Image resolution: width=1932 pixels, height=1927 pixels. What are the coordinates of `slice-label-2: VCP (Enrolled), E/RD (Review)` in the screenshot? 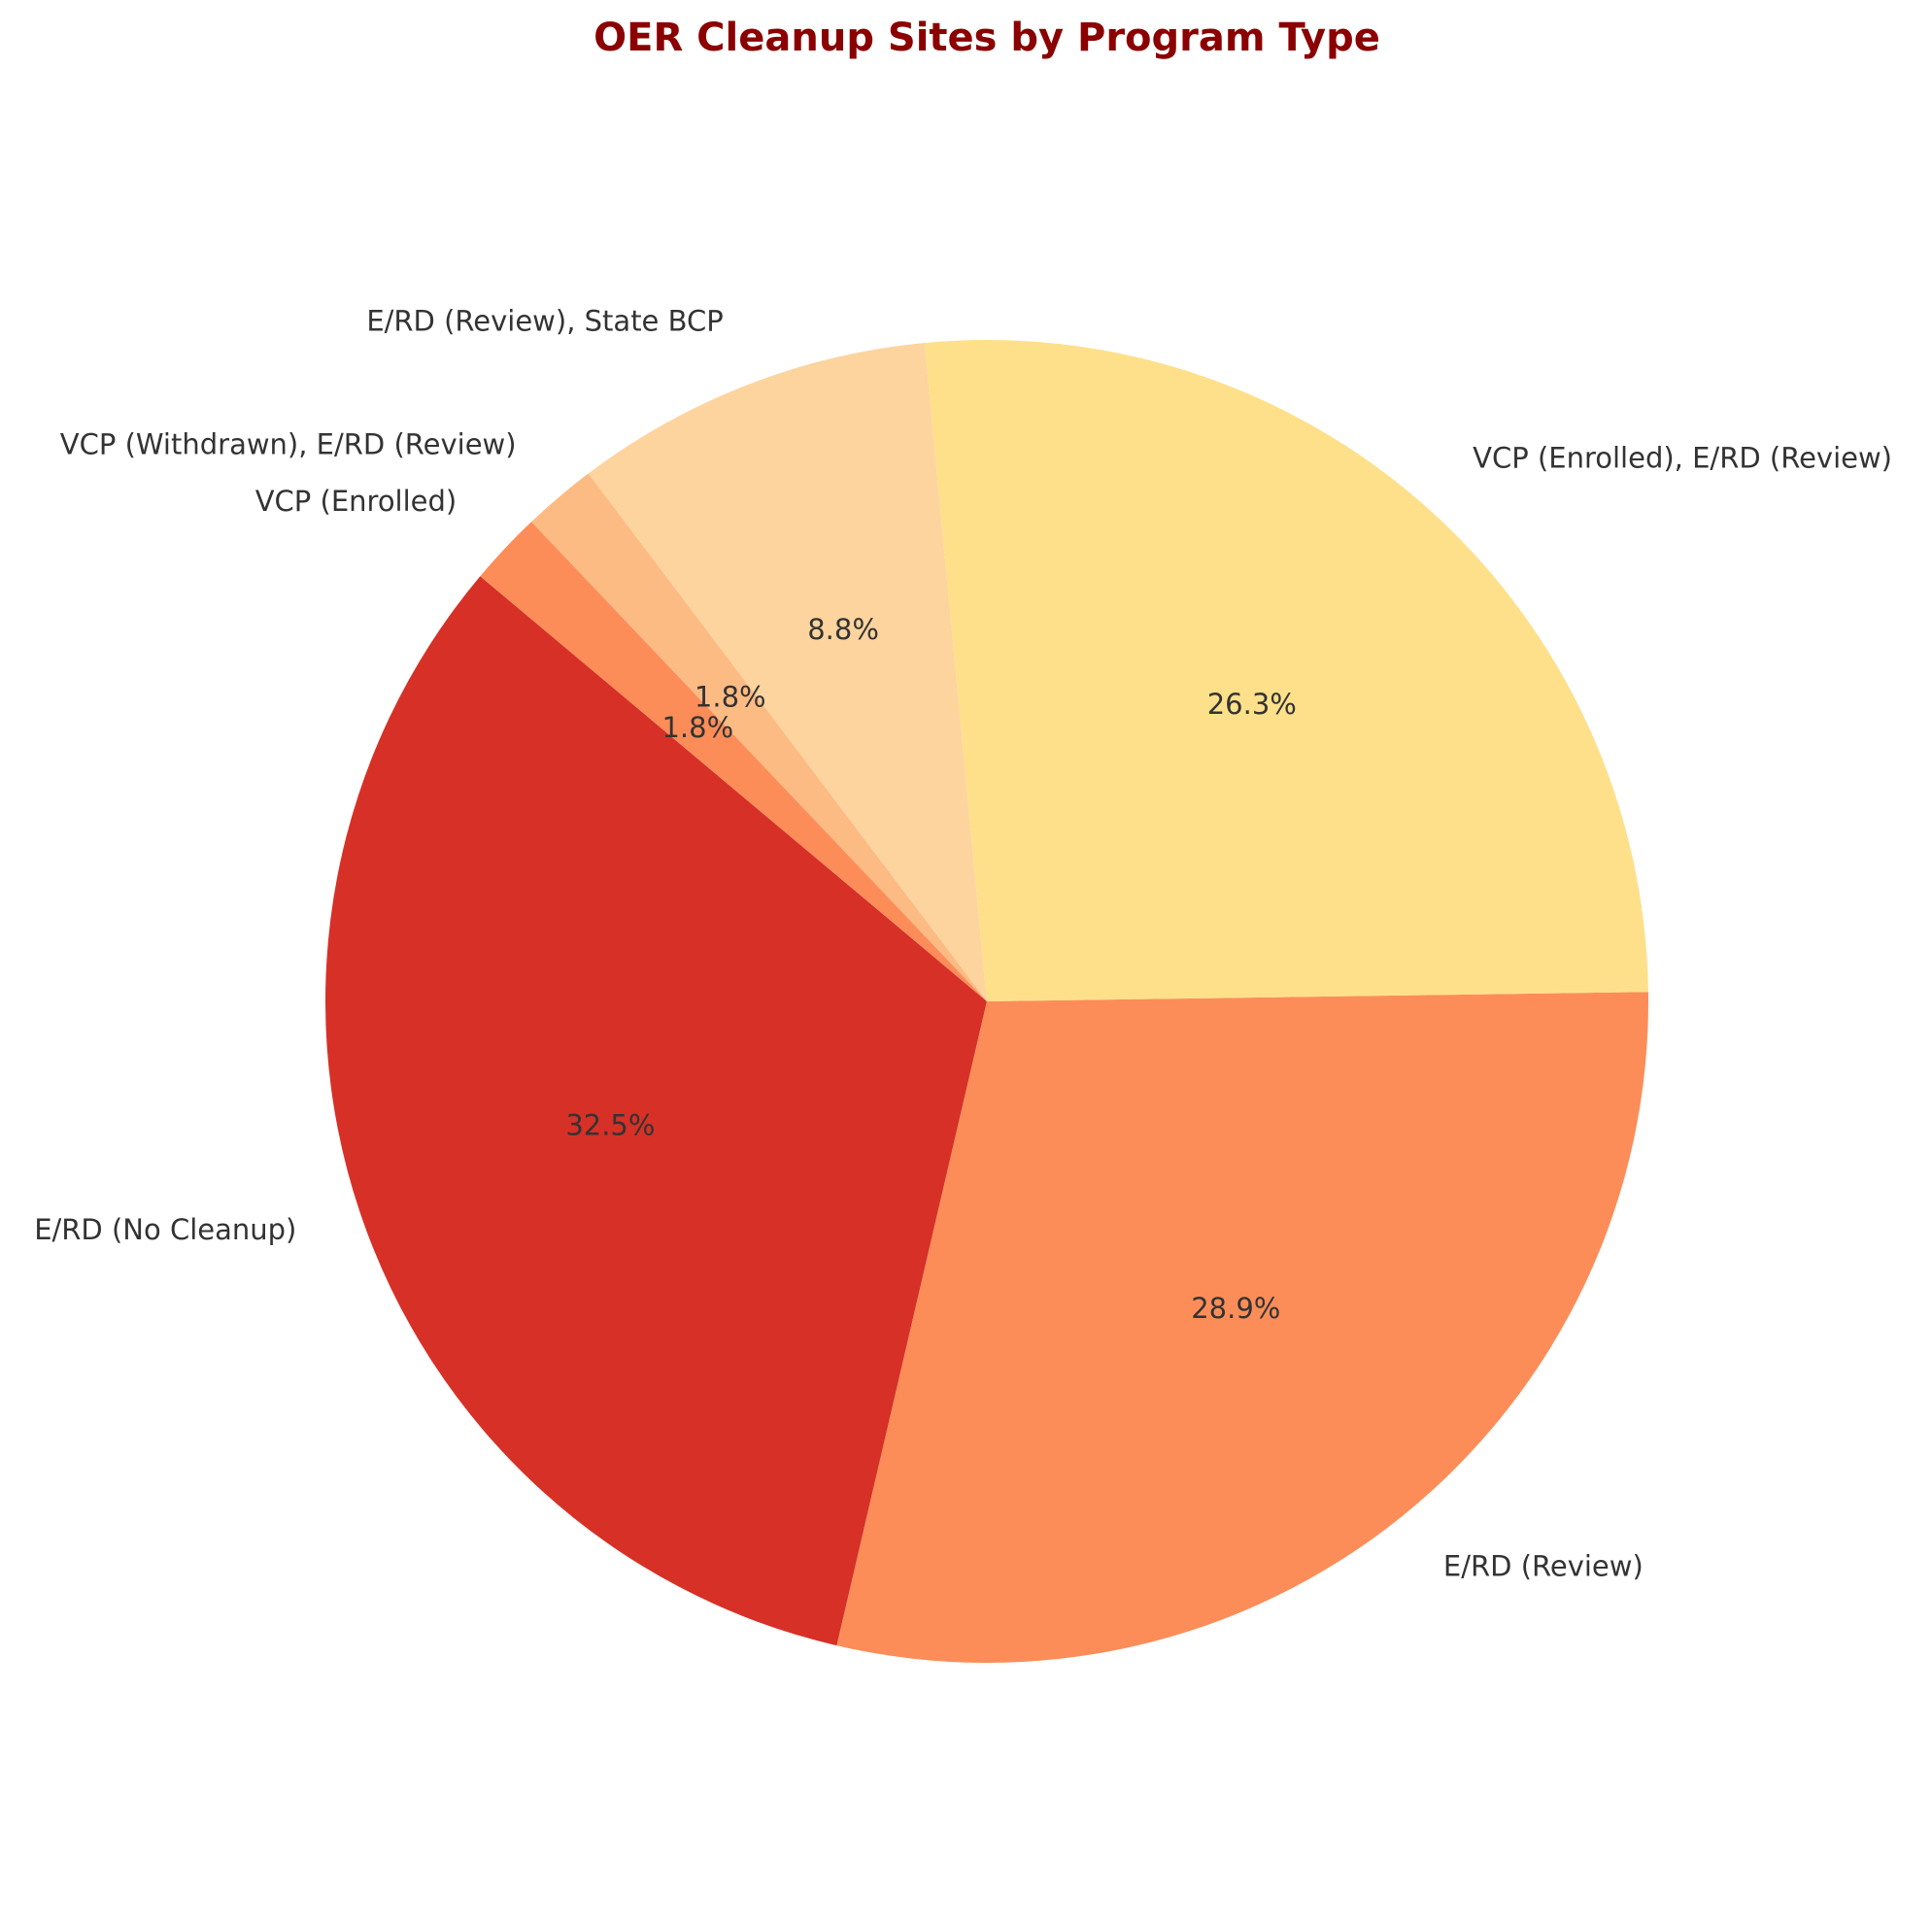 It's located at (1682, 457).